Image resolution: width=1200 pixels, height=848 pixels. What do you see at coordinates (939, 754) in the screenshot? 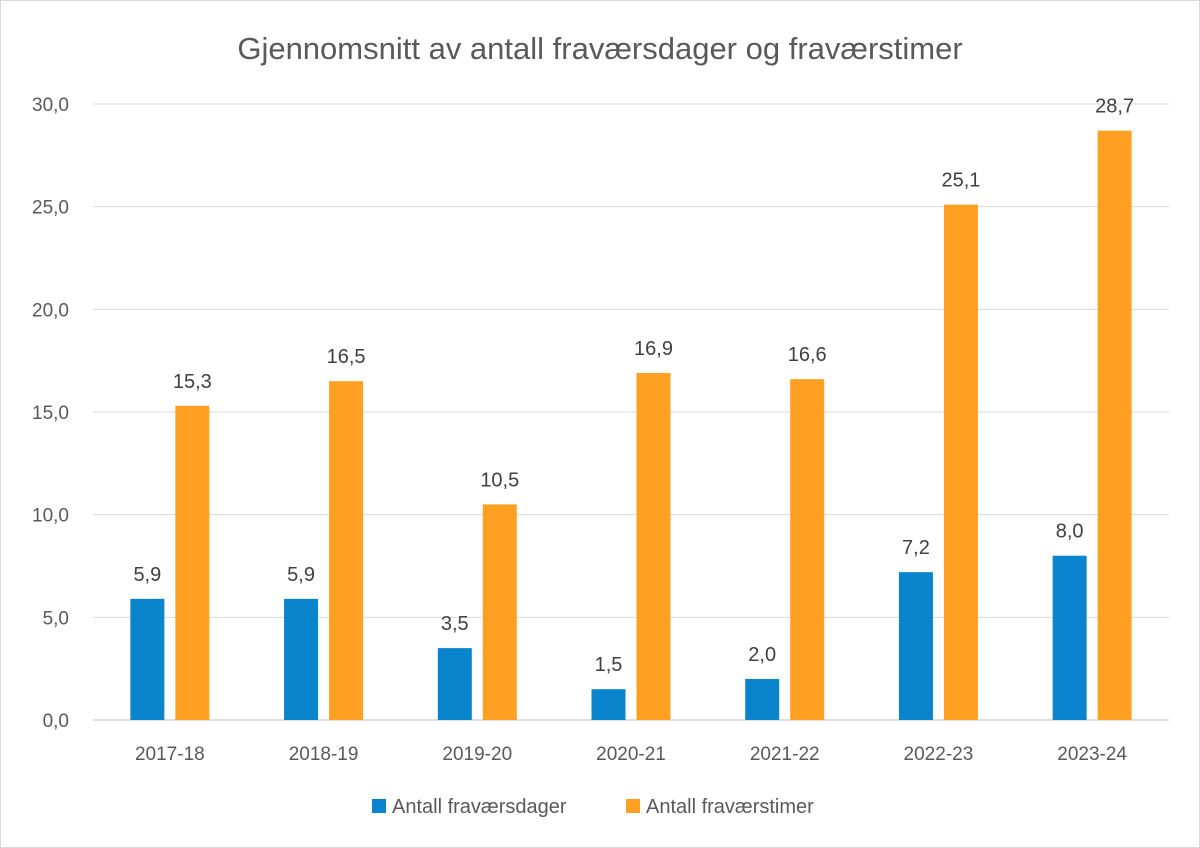
I see `x-tick-label: 2022-23` at bounding box center [939, 754].